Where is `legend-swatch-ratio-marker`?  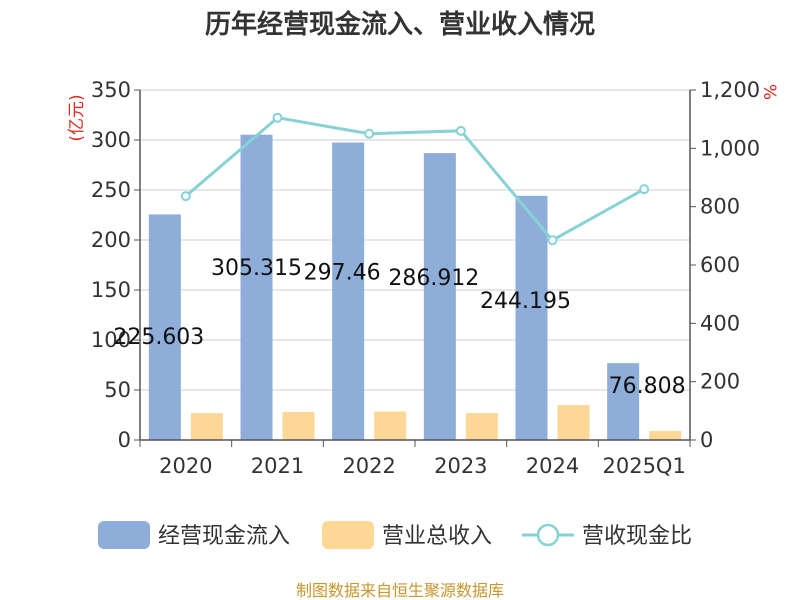 legend-swatch-ratio-marker is located at coordinates (548, 535).